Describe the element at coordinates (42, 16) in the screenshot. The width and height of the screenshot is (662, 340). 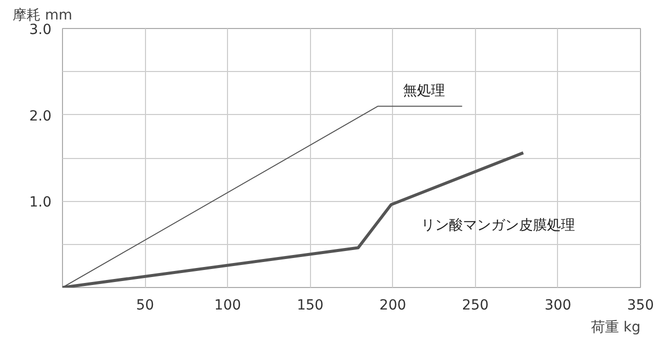
I see `y-axis-title: 摩耗 mm` at that location.